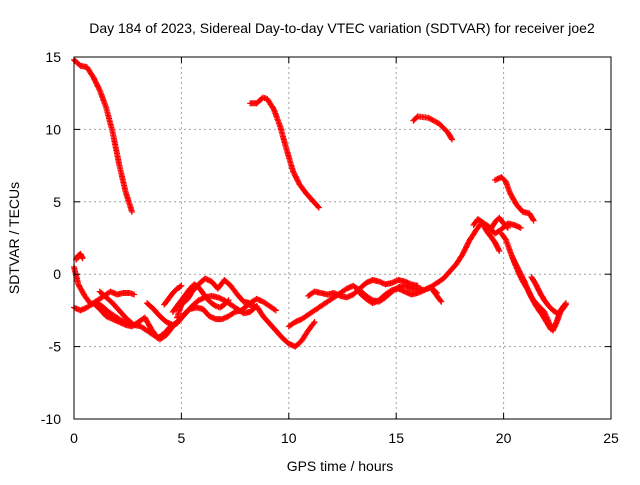 This screenshot has width=640, height=485. Describe the element at coordinates (74, 438) in the screenshot. I see `x-tick-label: 0` at that location.